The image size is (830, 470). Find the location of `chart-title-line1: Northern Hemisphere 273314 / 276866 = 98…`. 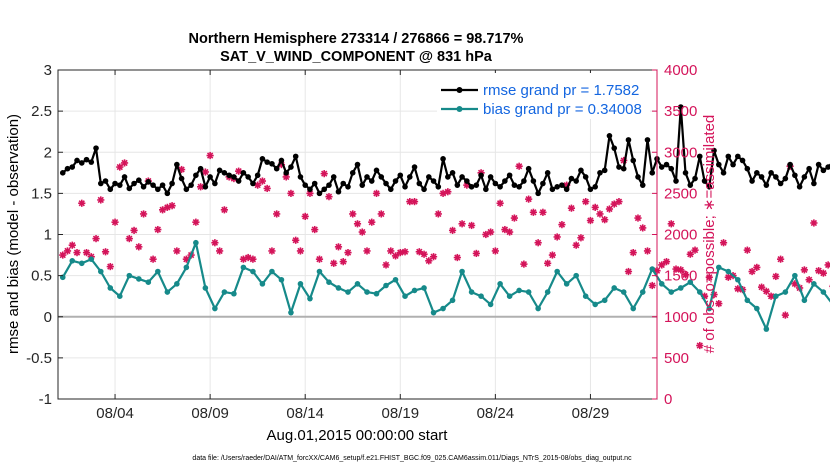

chart-title-line1: Northern Hemisphere 273314 / 276866 = 98… is located at coordinates (356, 39).